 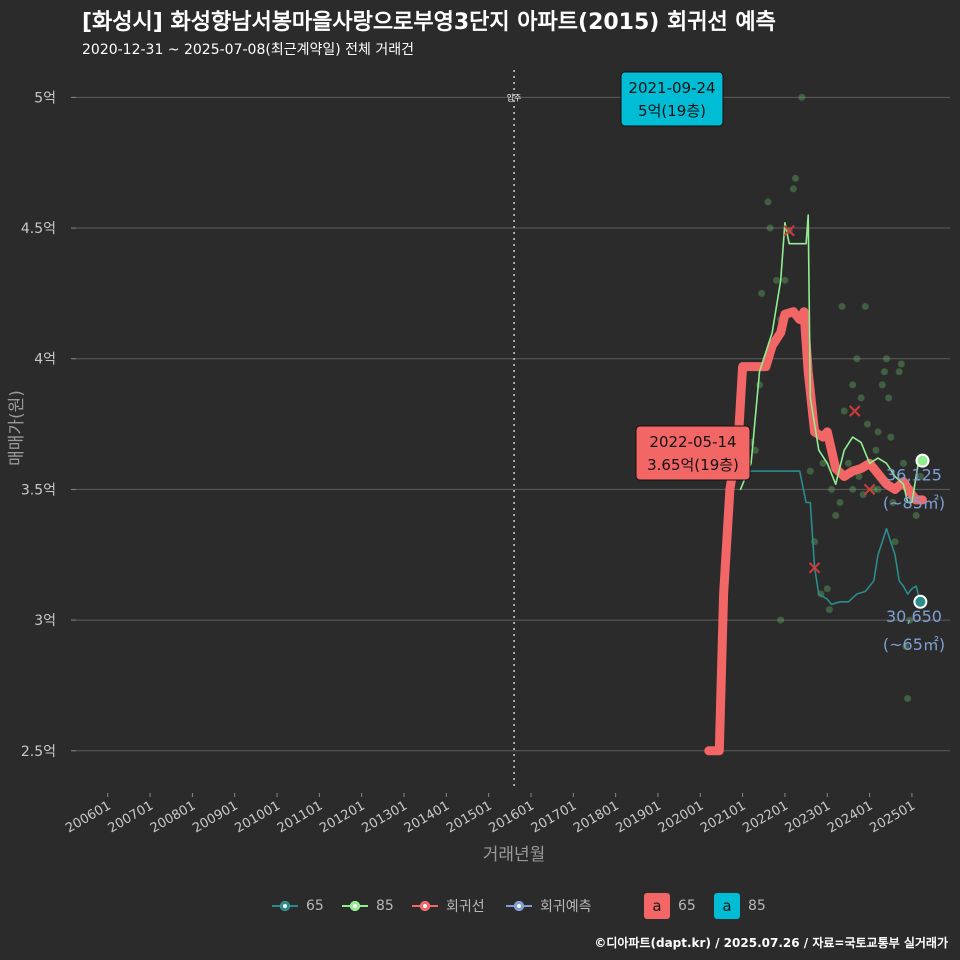 What do you see at coordinates (765, 817) in the screenshot?
I see `x-tick-label: 202201` at bounding box center [765, 817].